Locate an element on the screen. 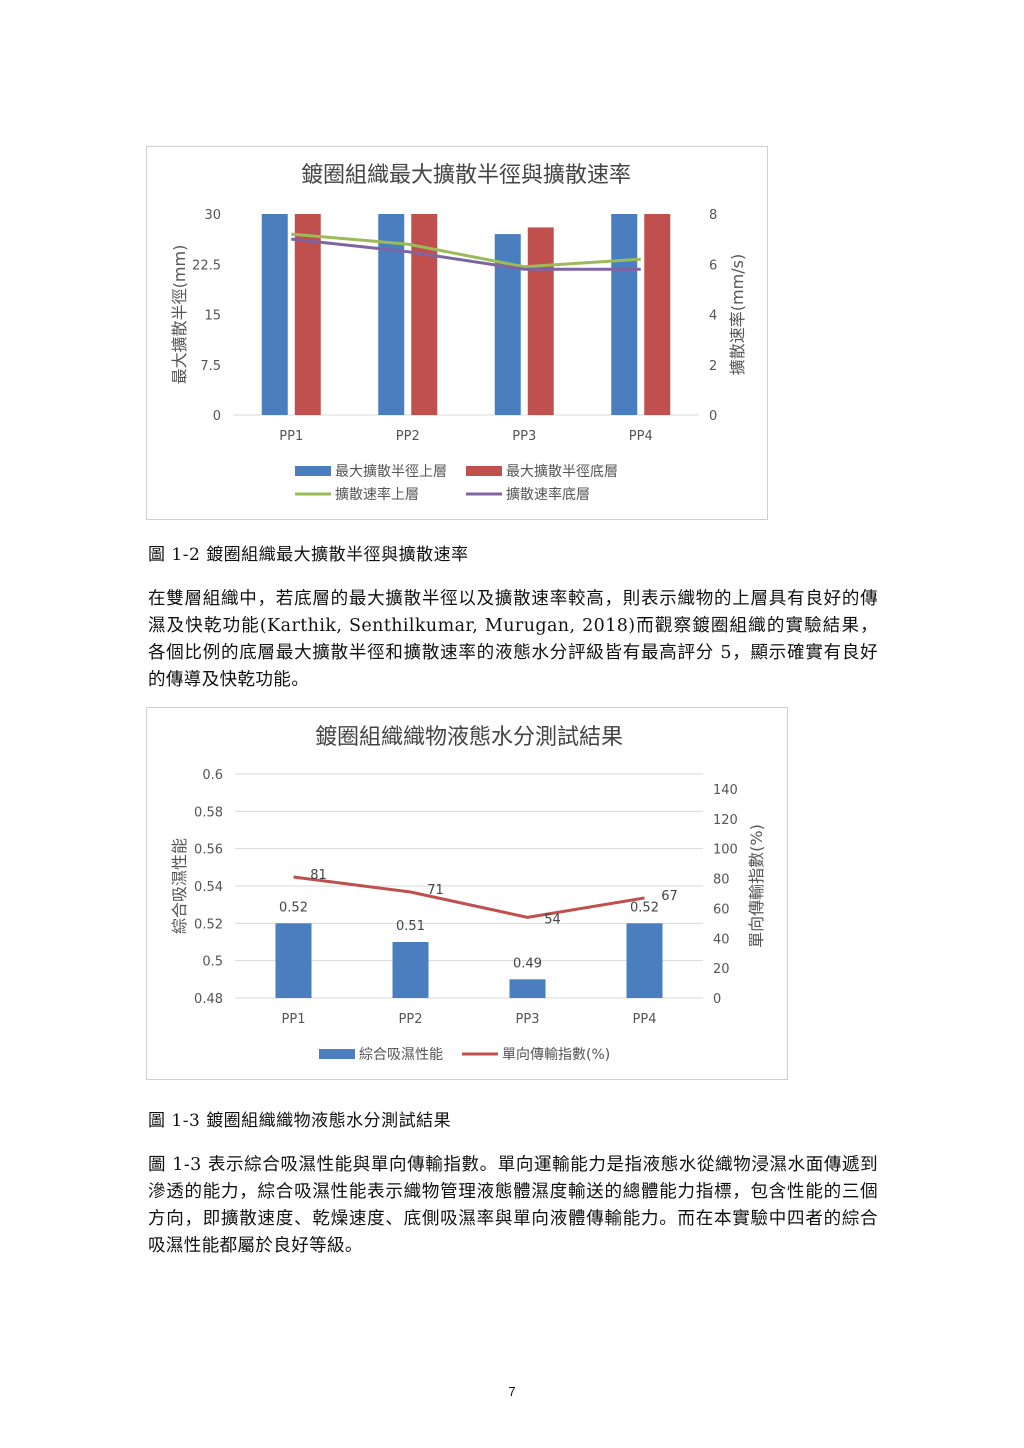 Image resolution: width=1024 pixels, height=1448 pixels. legend-label: 擴散速率底層 is located at coordinates (548, 494).